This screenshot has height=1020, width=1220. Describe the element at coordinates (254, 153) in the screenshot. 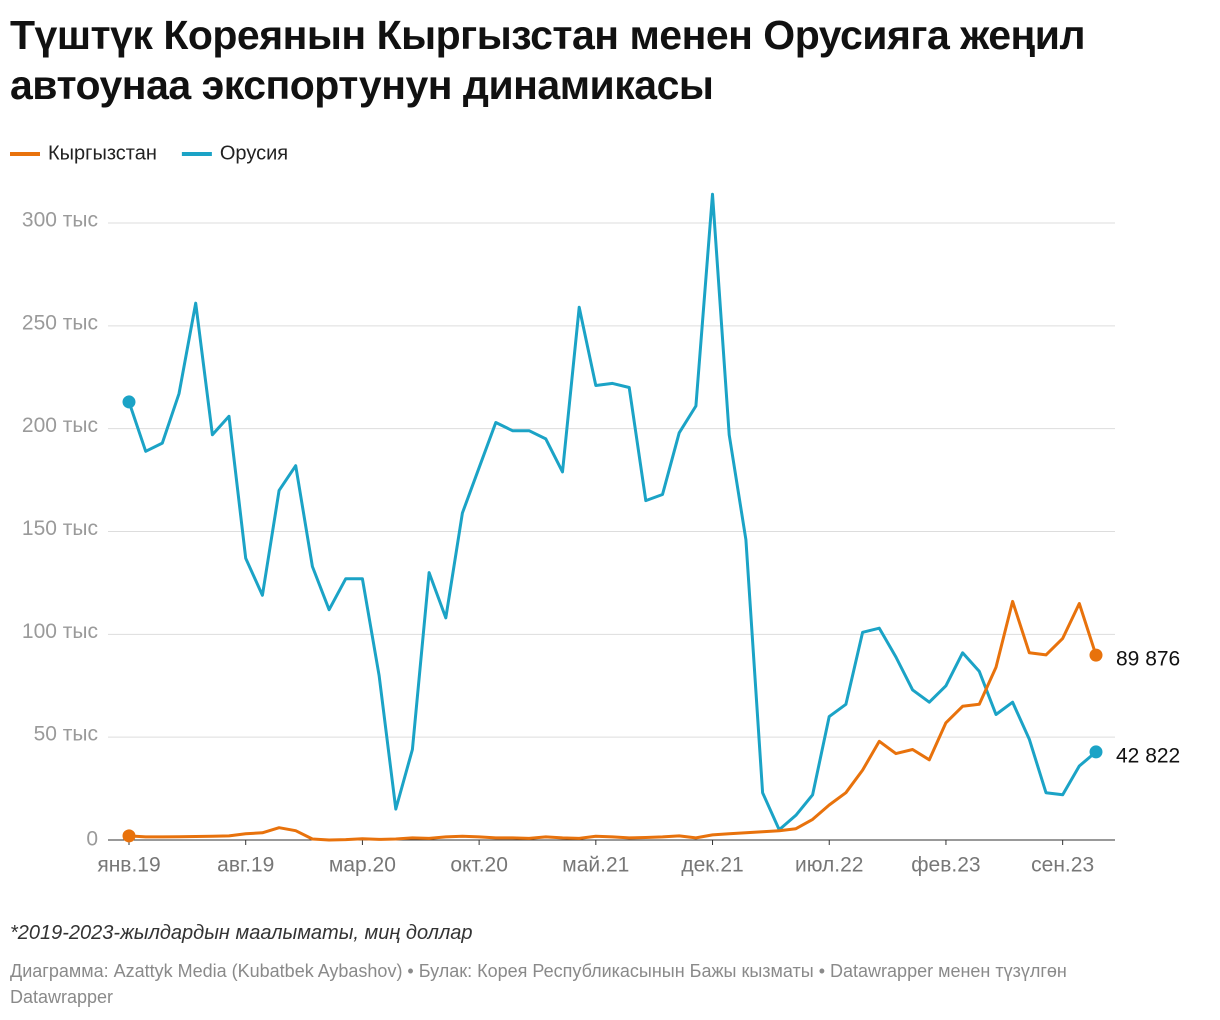

I see `legend-label: Орусия` at that location.